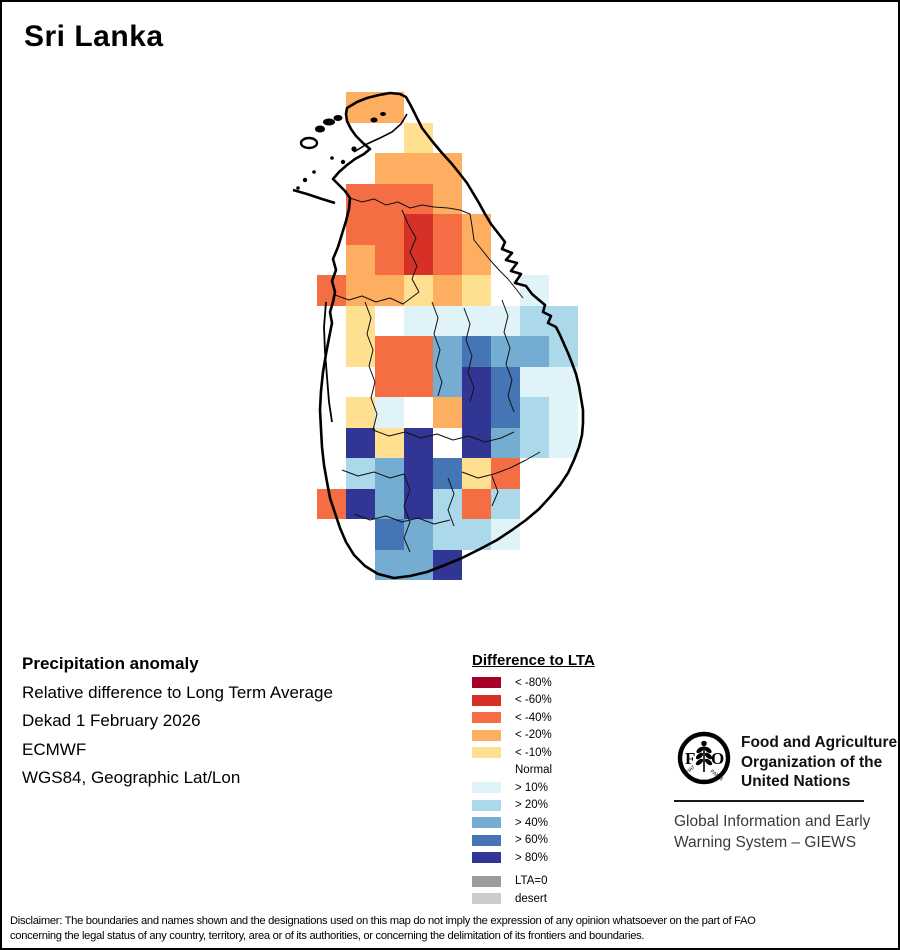  I want to click on legend-item: < -10%, so click(533, 753).